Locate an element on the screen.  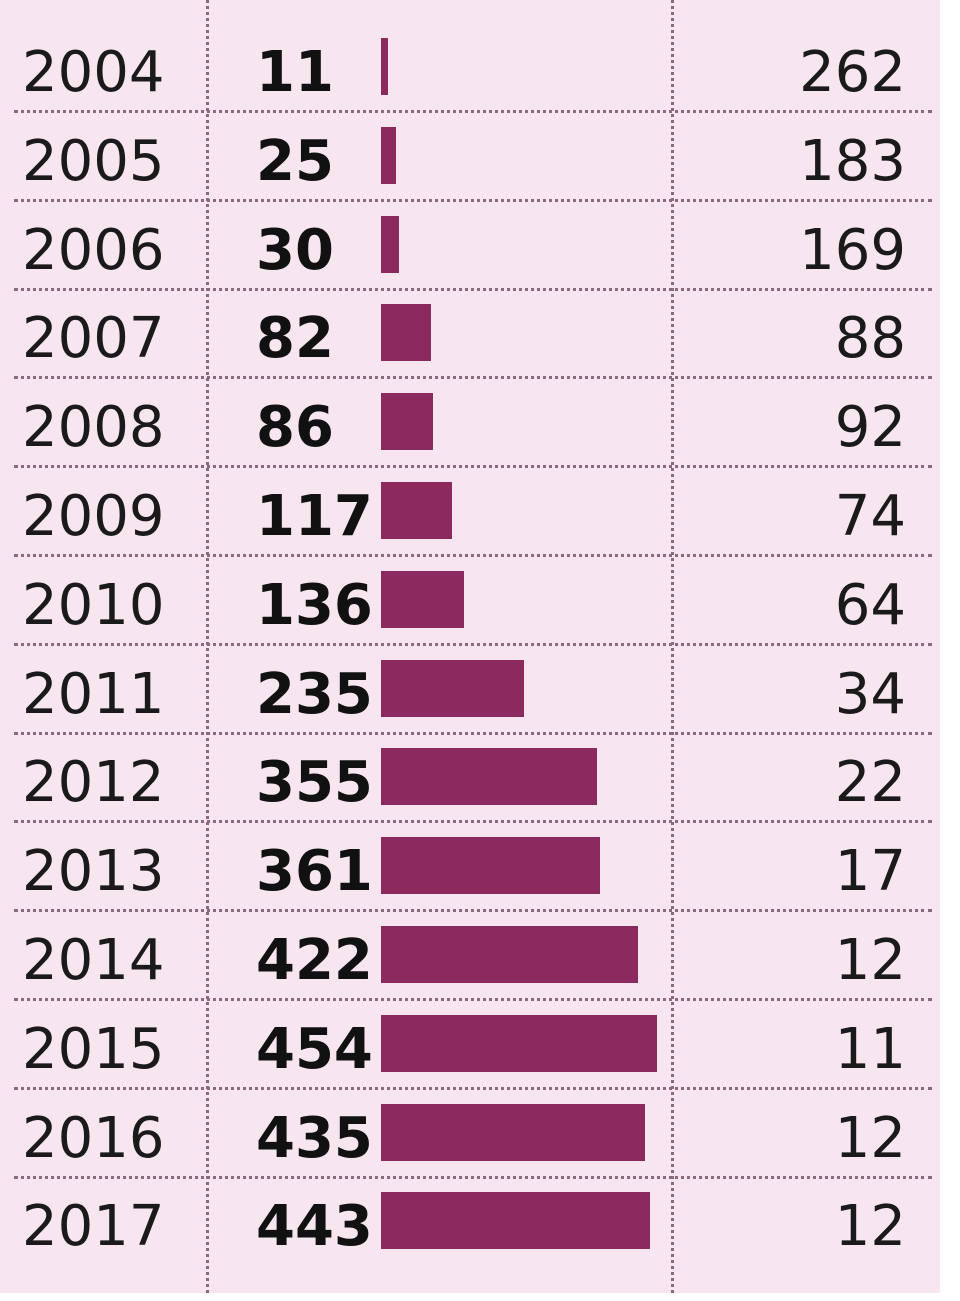
right-value-label: 88 is located at coordinates (870, 338).